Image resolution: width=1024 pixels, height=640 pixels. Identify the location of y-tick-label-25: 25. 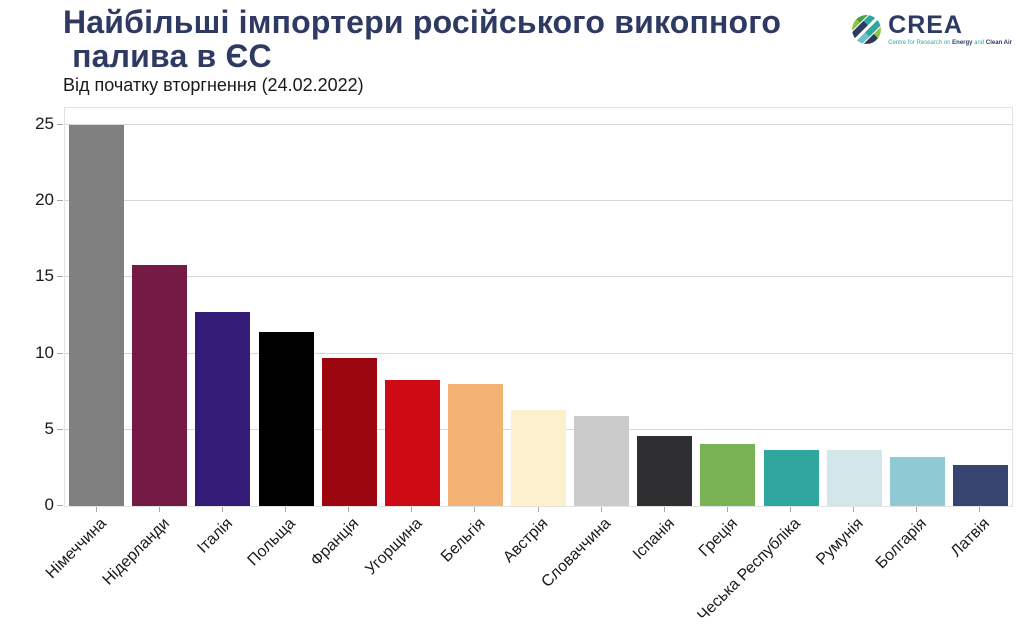
(44, 123).